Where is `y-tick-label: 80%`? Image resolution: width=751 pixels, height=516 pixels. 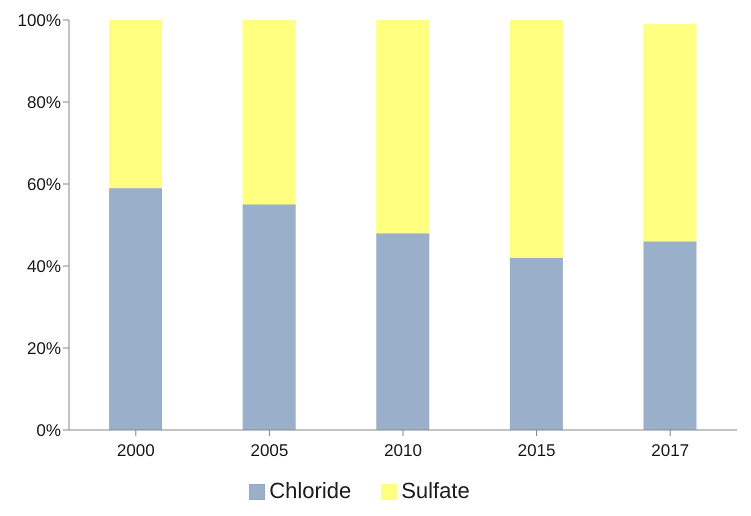
y-tick-label: 80% is located at coordinates (43, 102).